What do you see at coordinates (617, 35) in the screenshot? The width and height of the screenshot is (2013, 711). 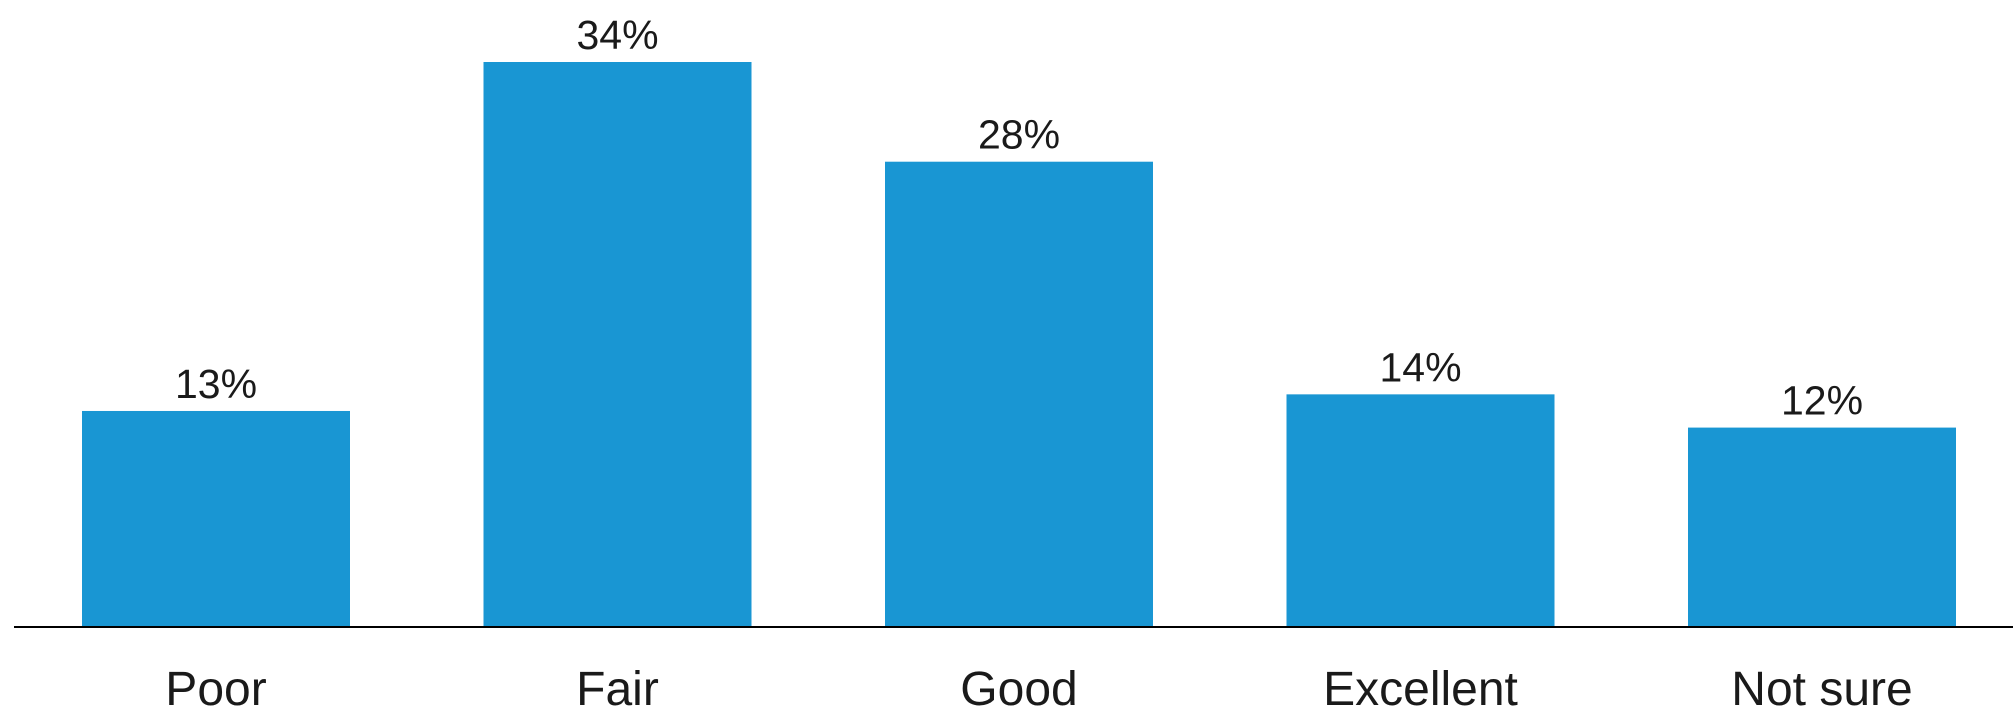 I see `data-label-fair: 34%` at bounding box center [617, 35].